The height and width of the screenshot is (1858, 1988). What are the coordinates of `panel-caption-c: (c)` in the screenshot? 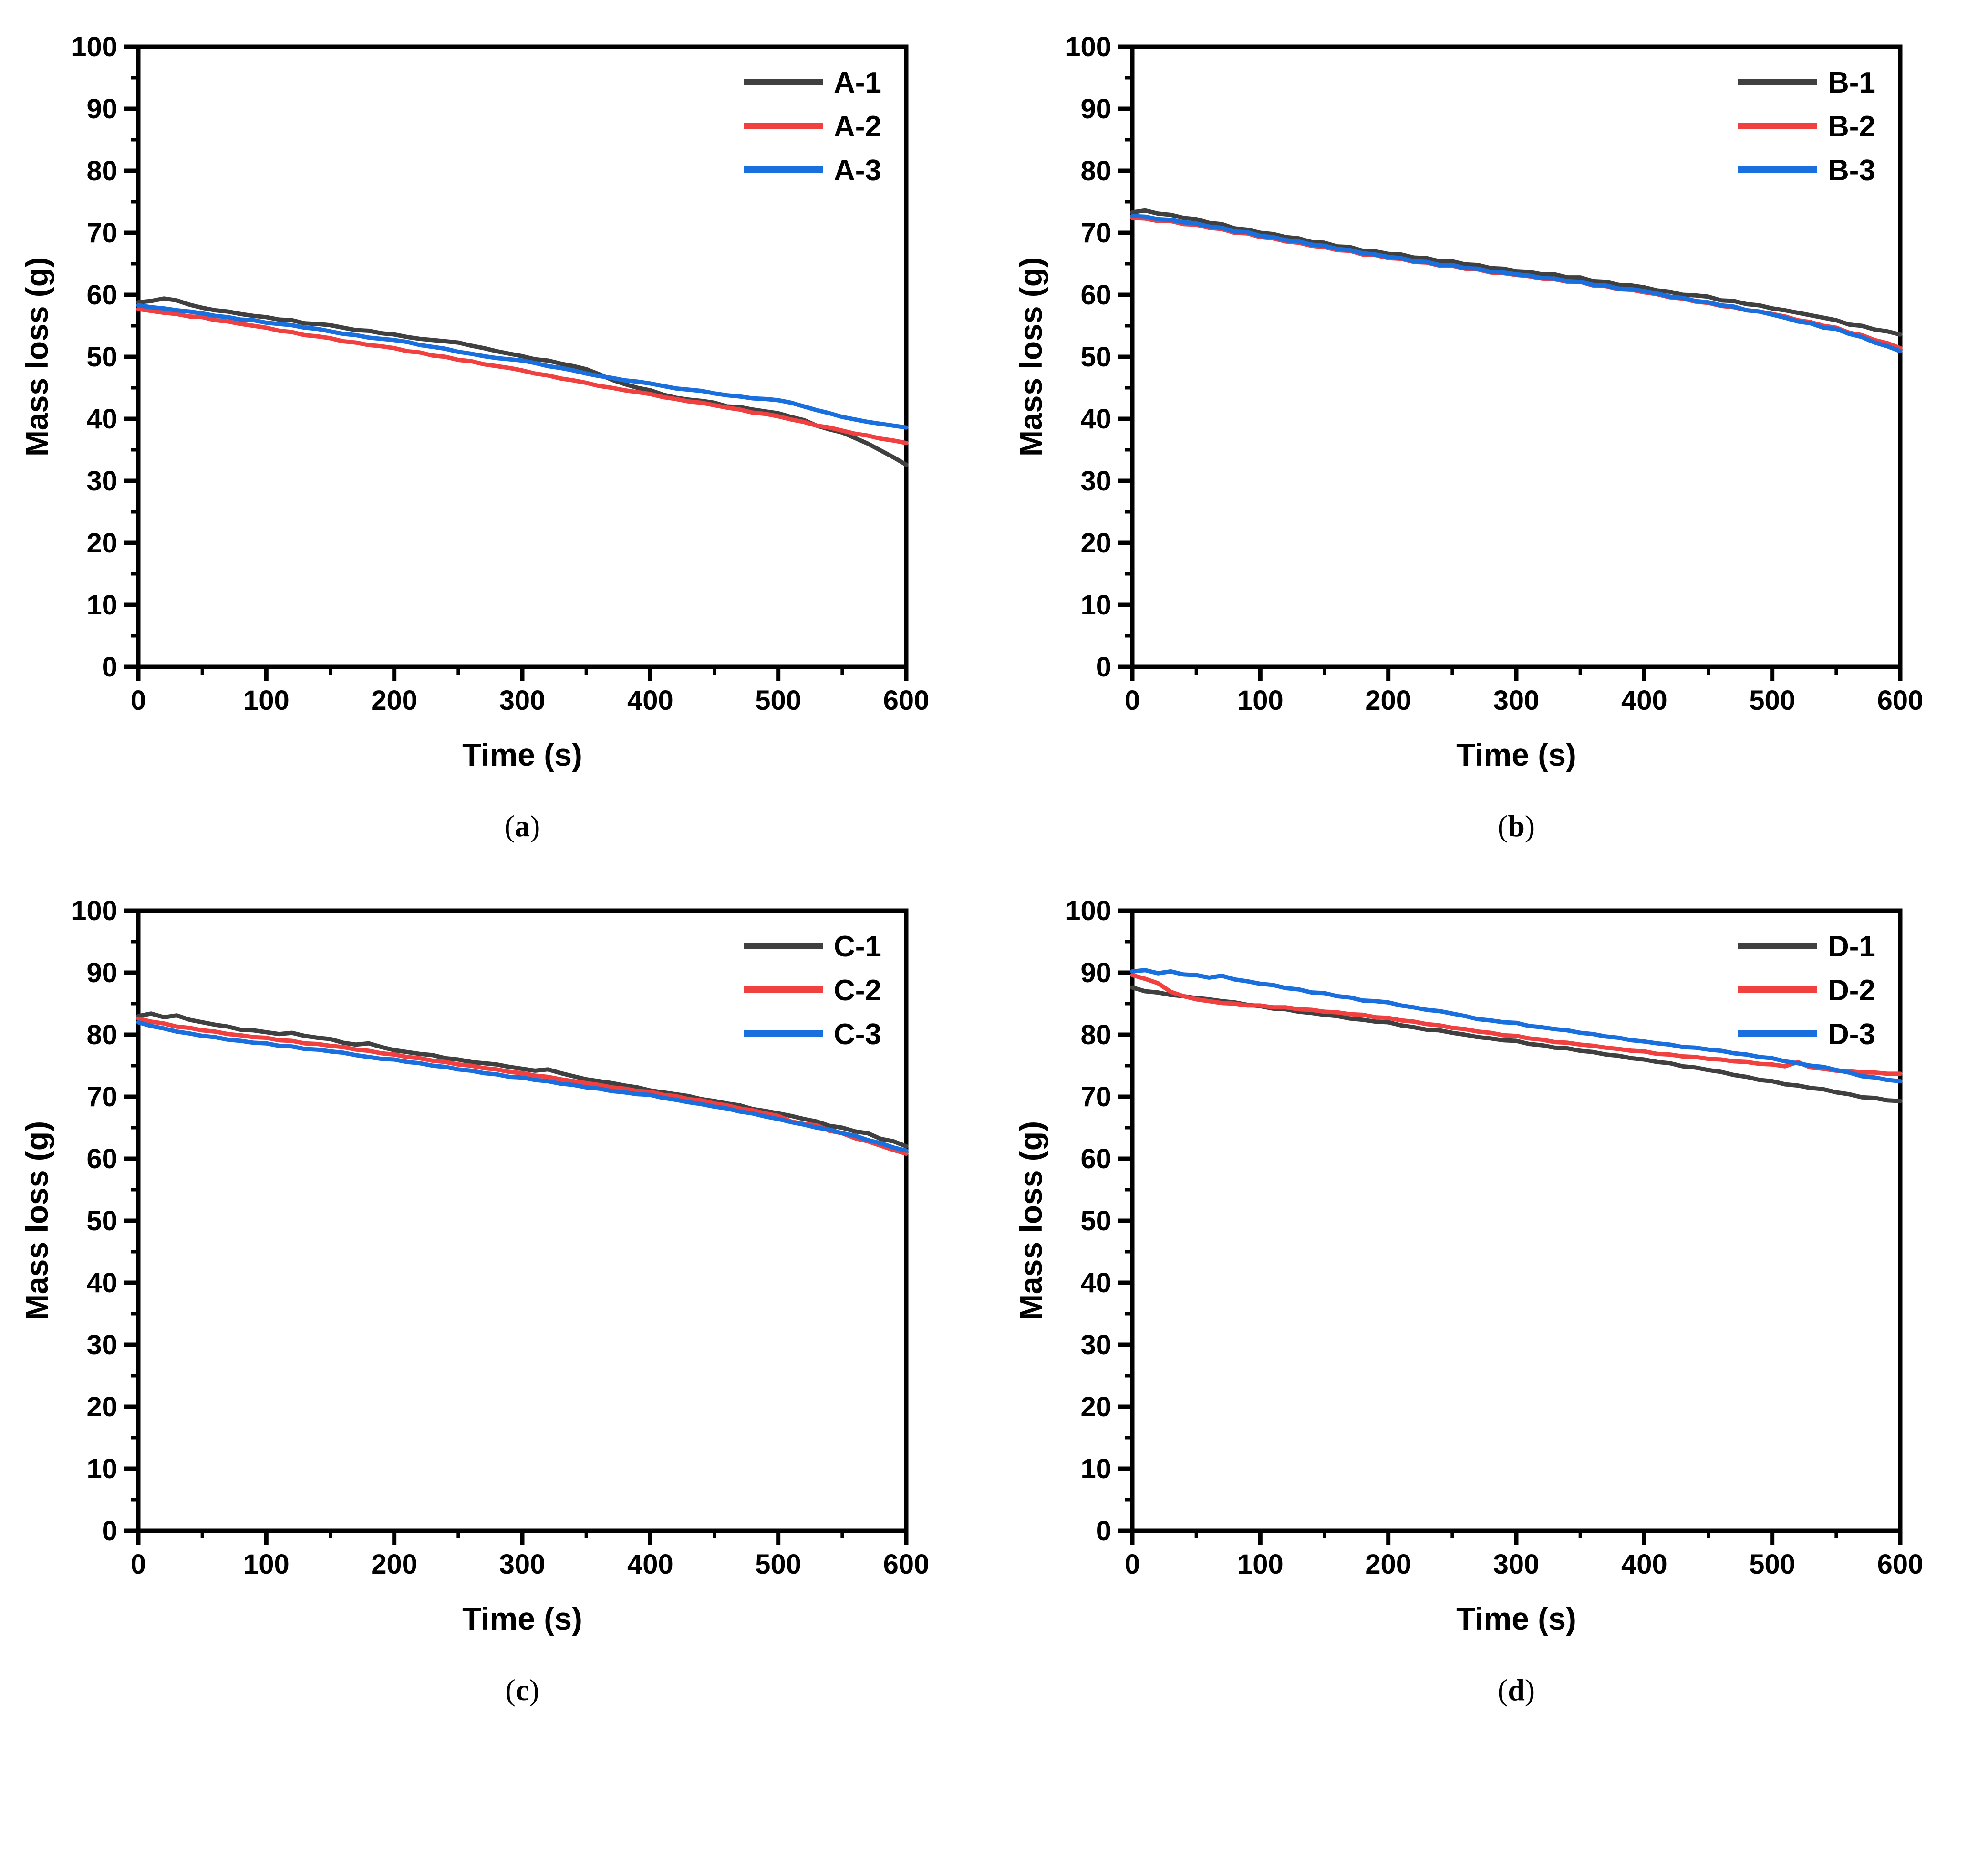 It's located at (522, 1690).